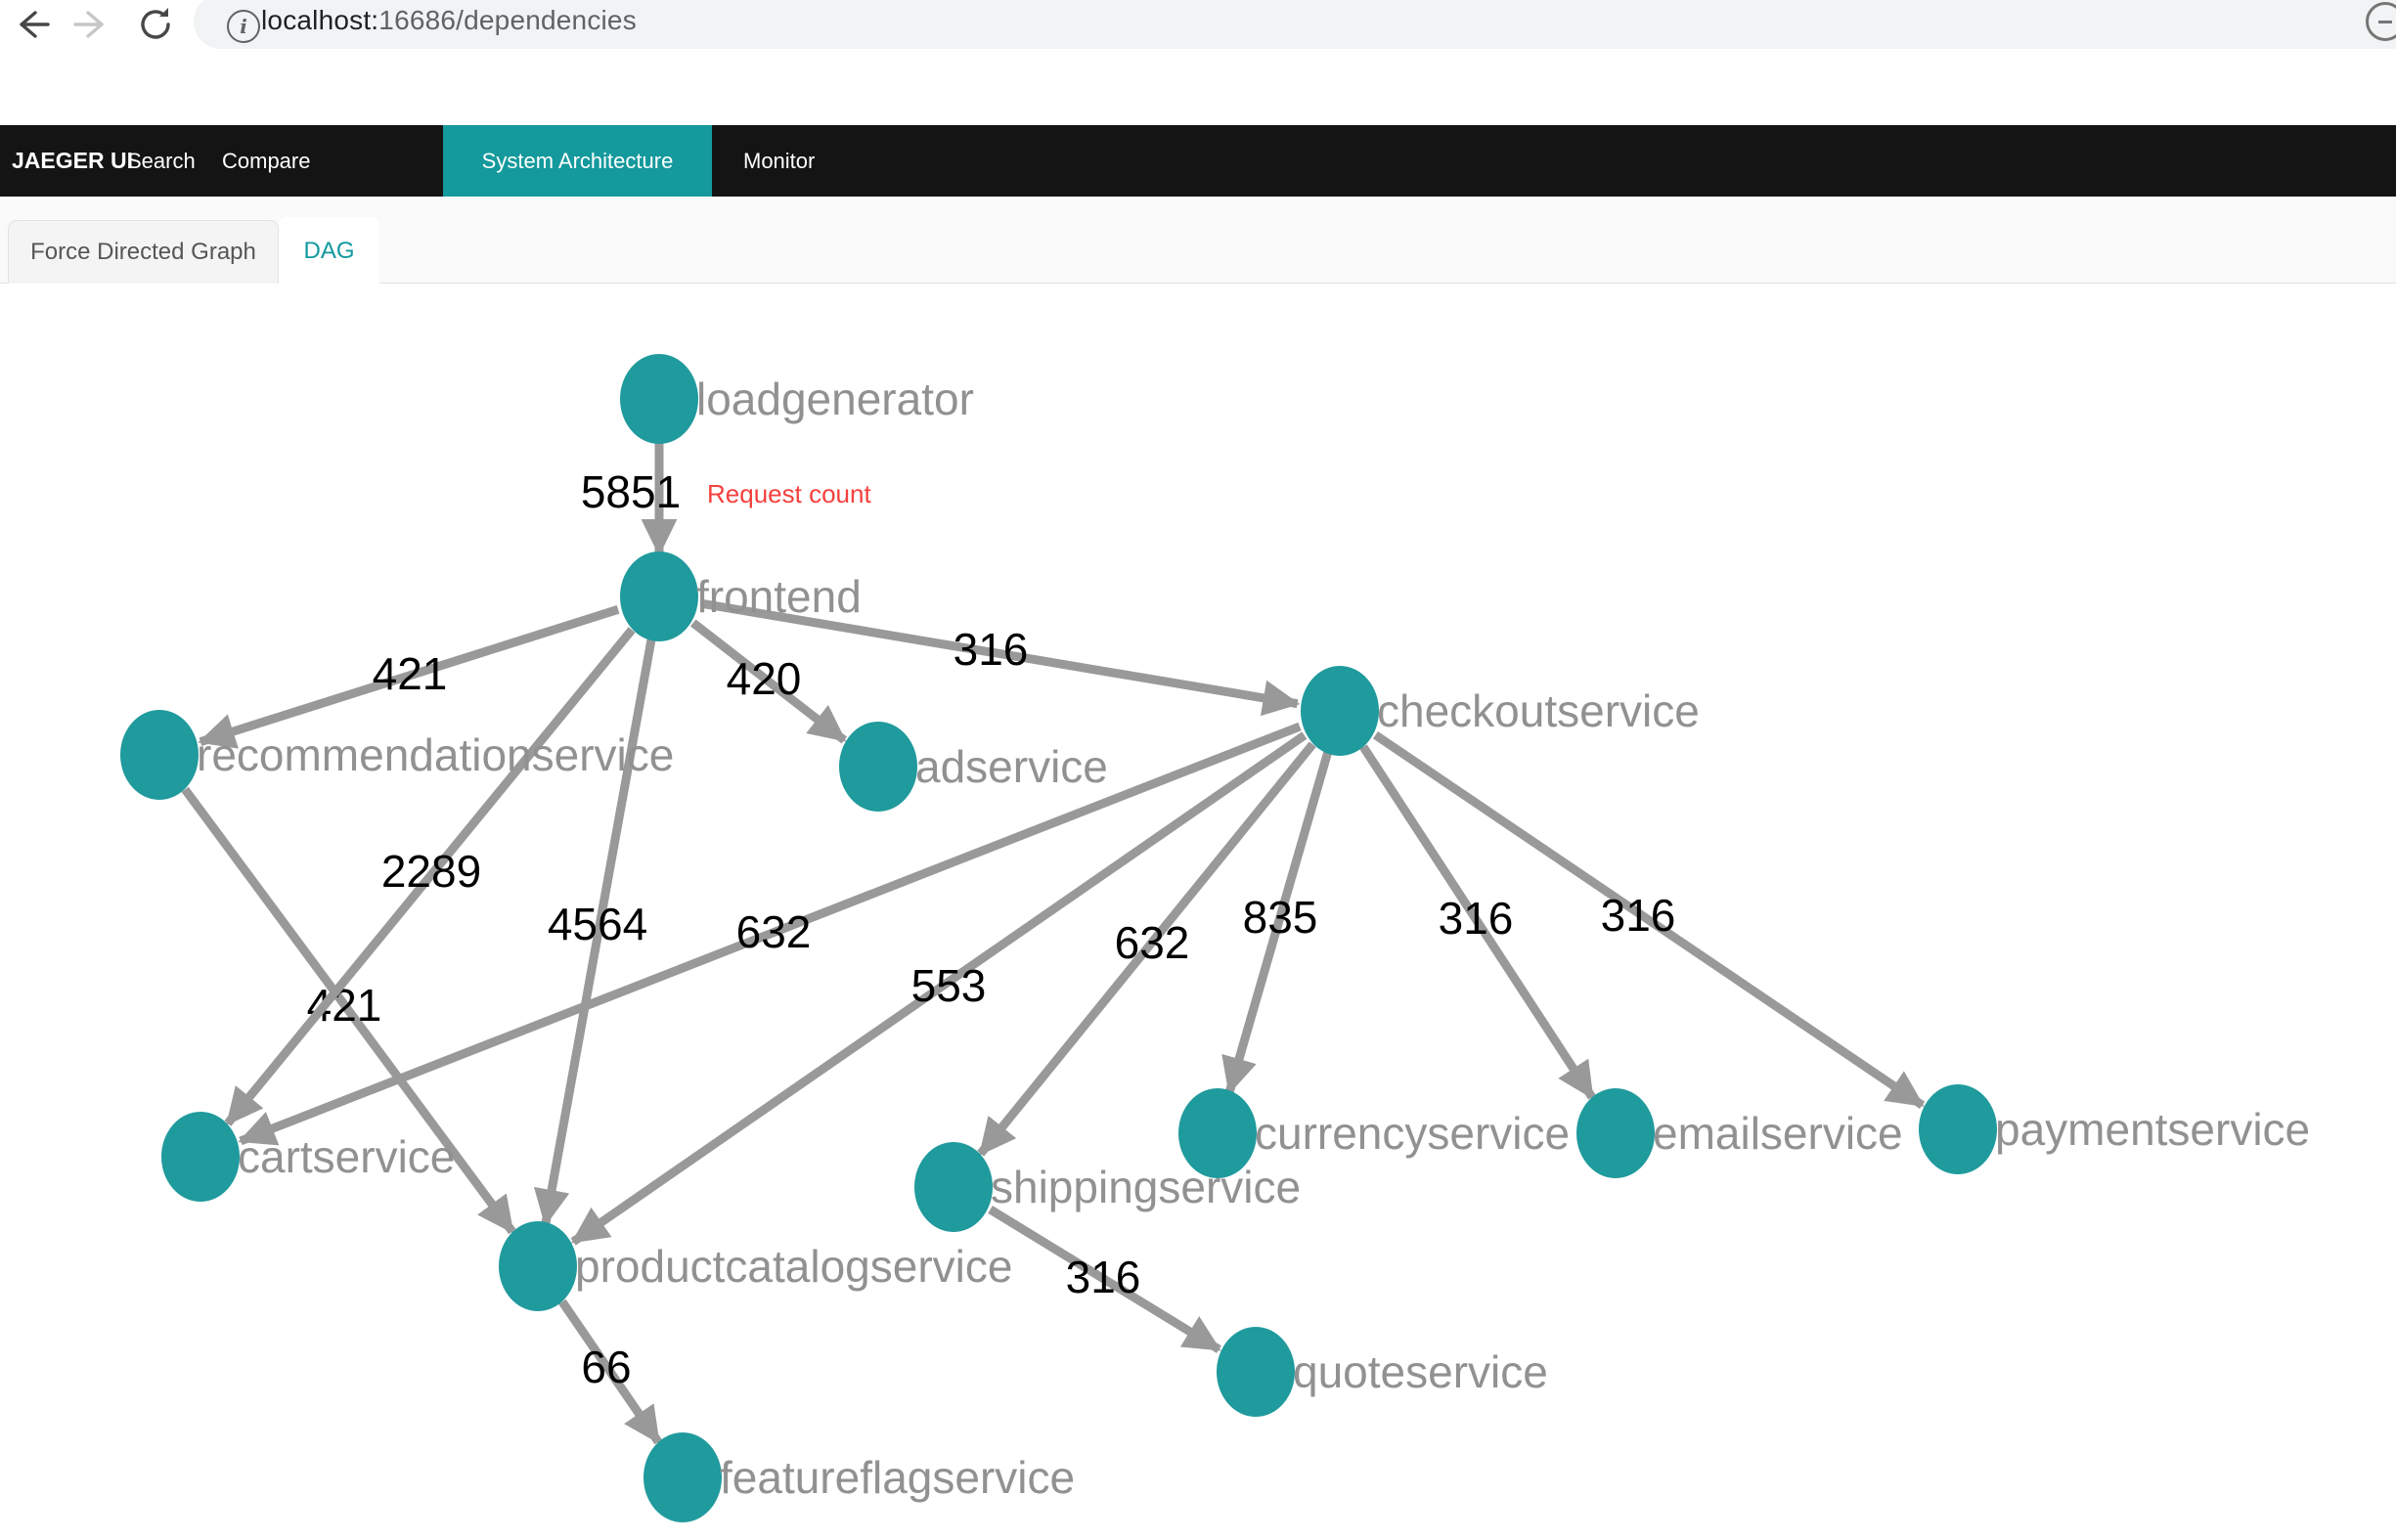 The image size is (2396, 1540). What do you see at coordinates (507, 20) in the screenshot?
I see `url-path: 16686/dependencies` at bounding box center [507, 20].